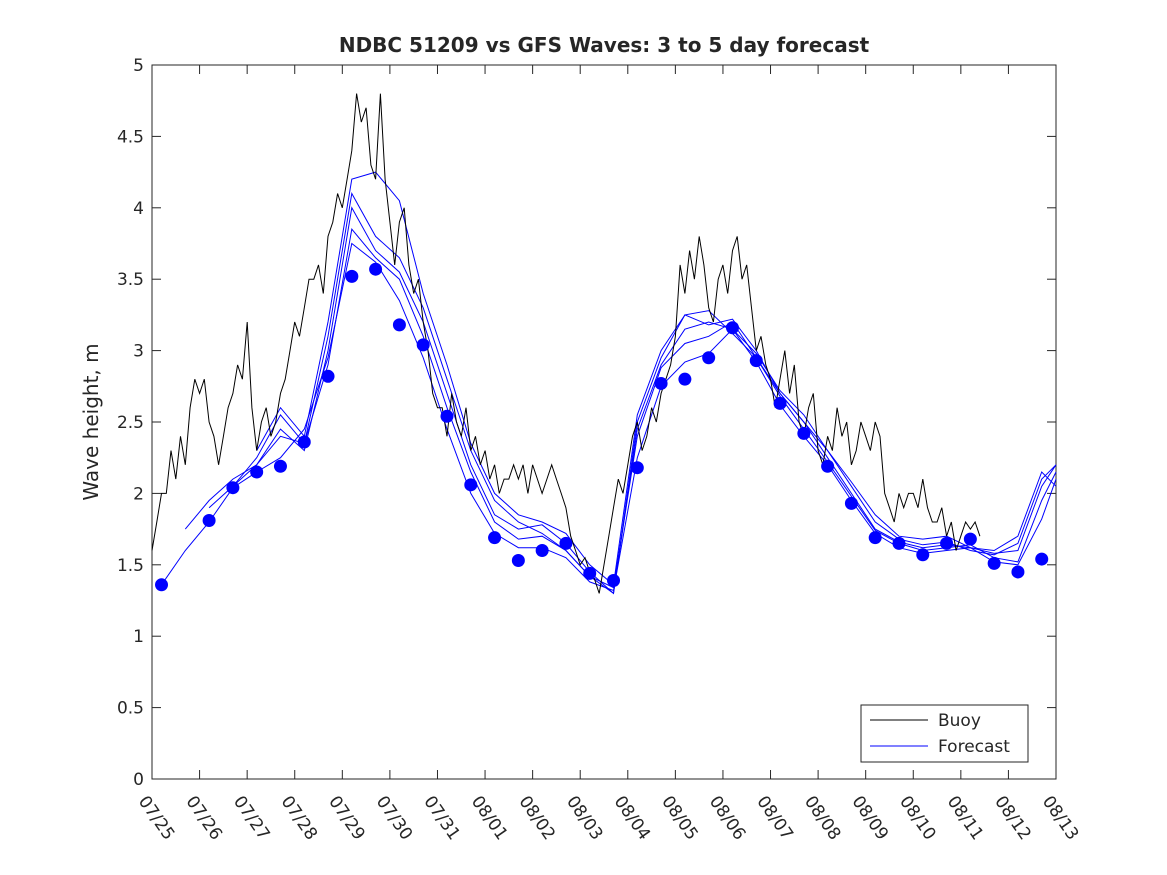 This screenshot has height=875, width=1167. I want to click on y-tick-label: 3.5, so click(130, 280).